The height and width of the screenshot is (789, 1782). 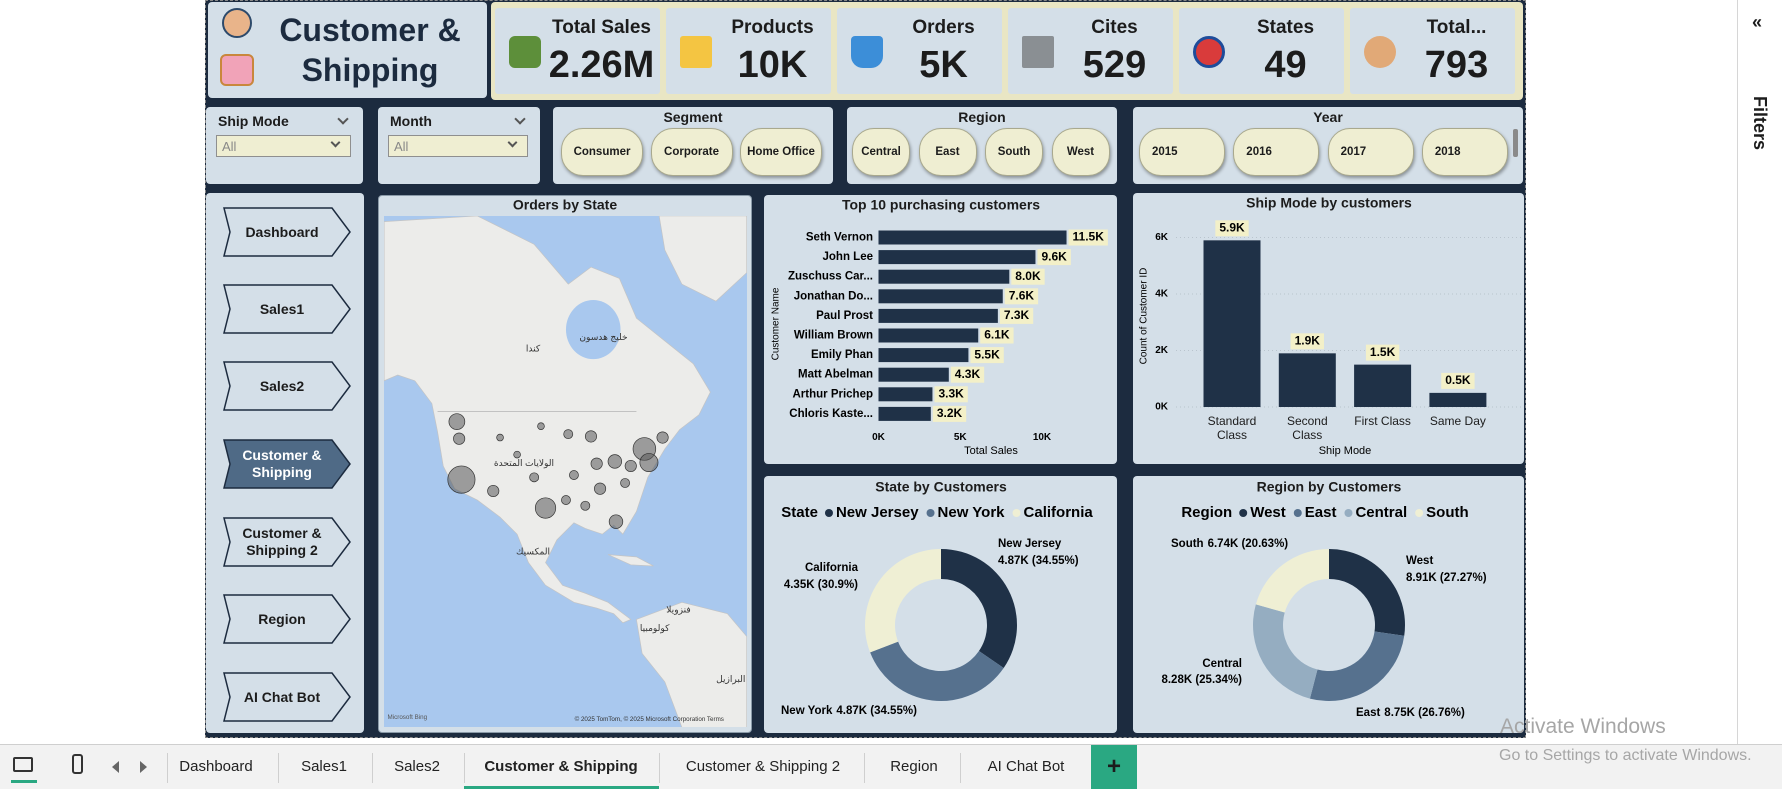 What do you see at coordinates (601, 27) in the screenshot?
I see `kpi-label: Total Sales` at bounding box center [601, 27].